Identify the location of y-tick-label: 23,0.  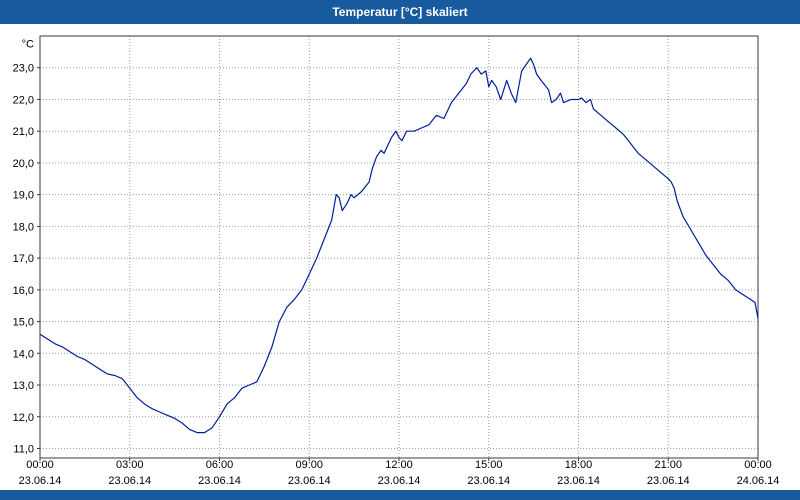
(23, 69).